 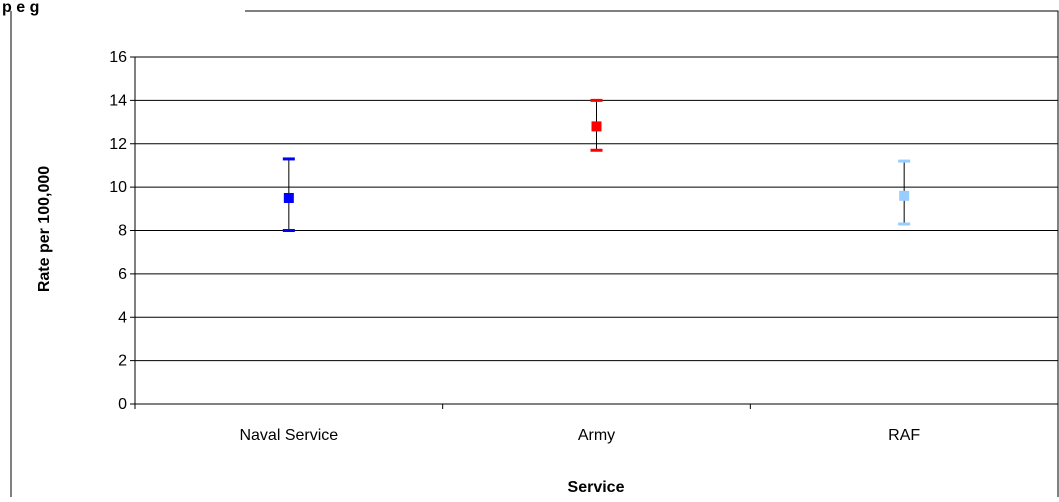 I want to click on y-axis-title: Rate per 100,000, so click(x=44, y=229).